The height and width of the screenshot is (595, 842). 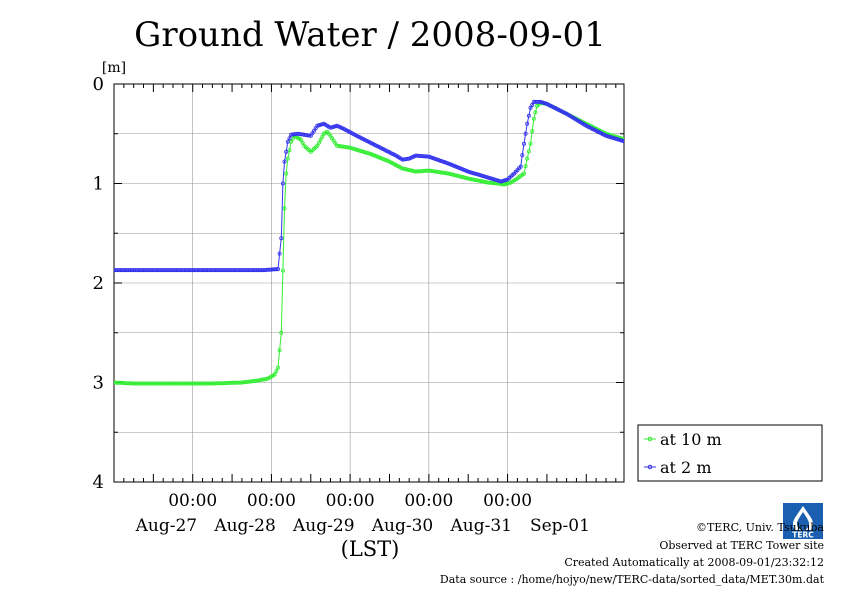 I want to click on x-tick-time-label: 00:00, so click(x=271, y=501).